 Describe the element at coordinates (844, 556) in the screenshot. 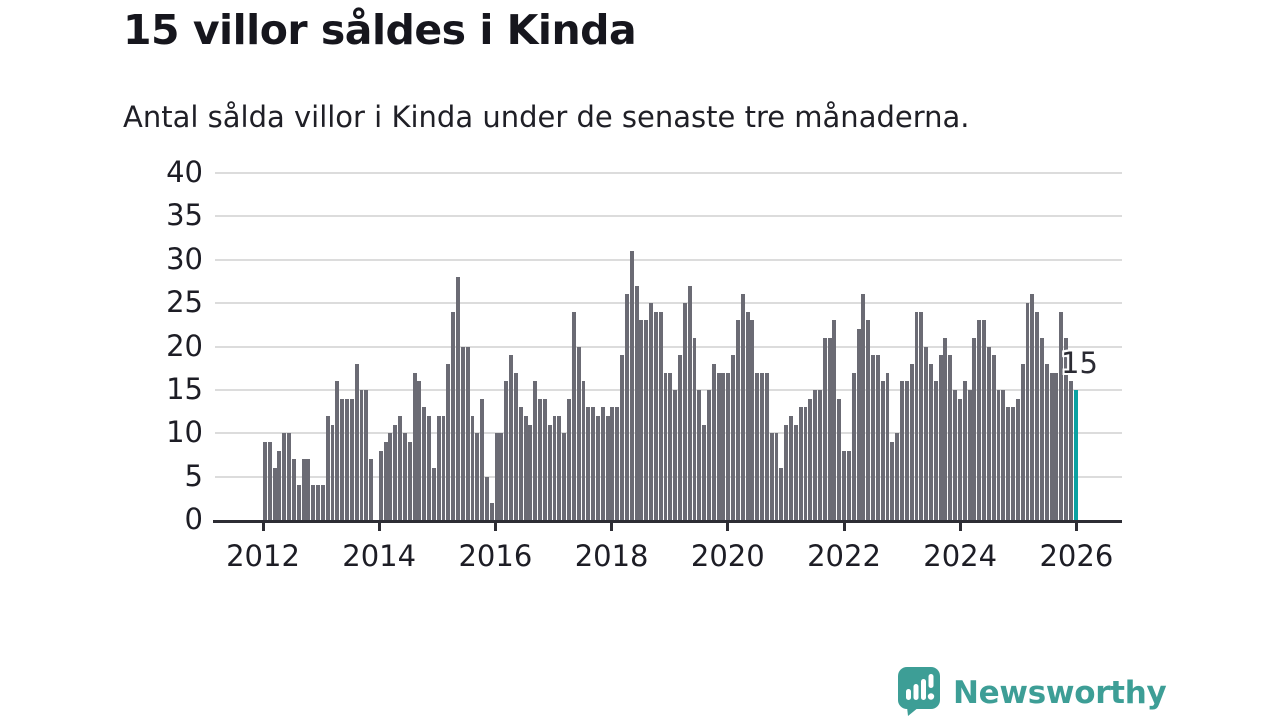

I see `x-axis-label: 2022` at that location.